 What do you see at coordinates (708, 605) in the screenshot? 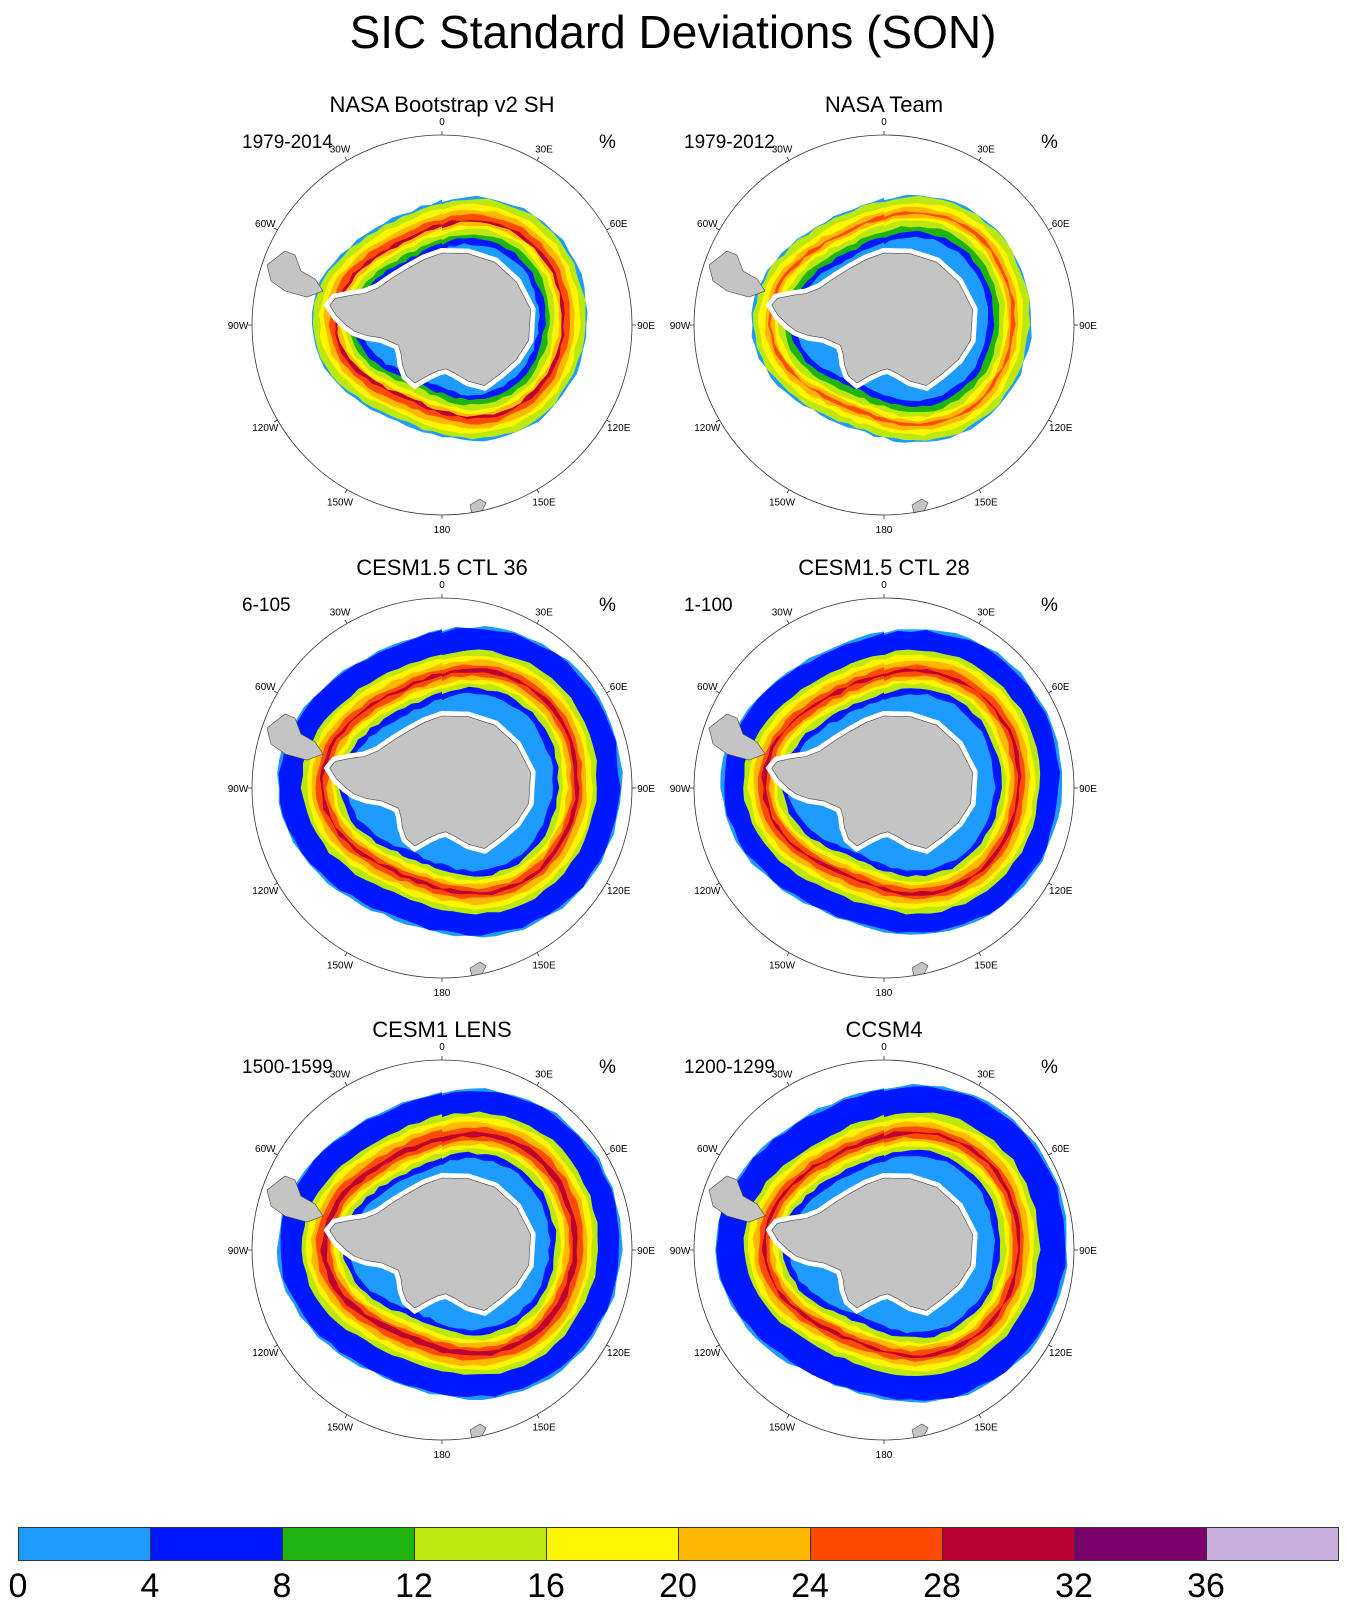
I see `panel-years: 1-100` at bounding box center [708, 605].